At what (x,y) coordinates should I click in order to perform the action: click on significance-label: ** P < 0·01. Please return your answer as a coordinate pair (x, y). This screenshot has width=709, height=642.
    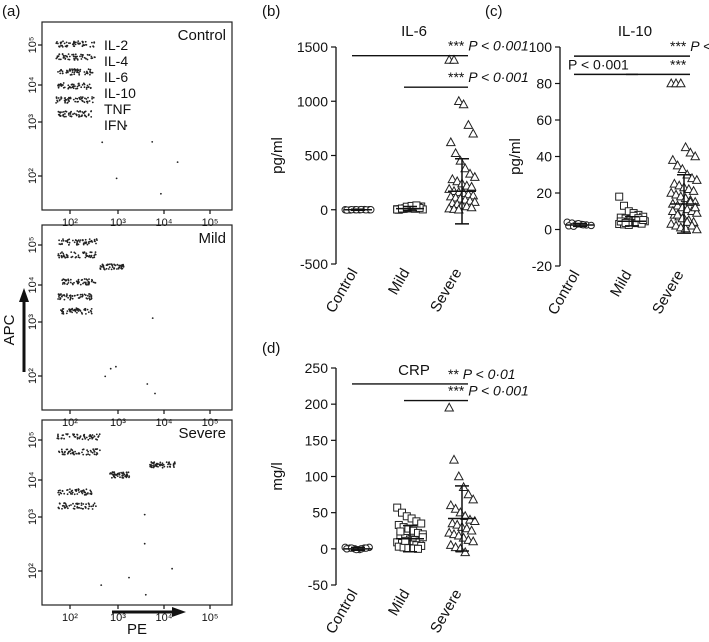
    Looking at the image, I should click on (482, 374).